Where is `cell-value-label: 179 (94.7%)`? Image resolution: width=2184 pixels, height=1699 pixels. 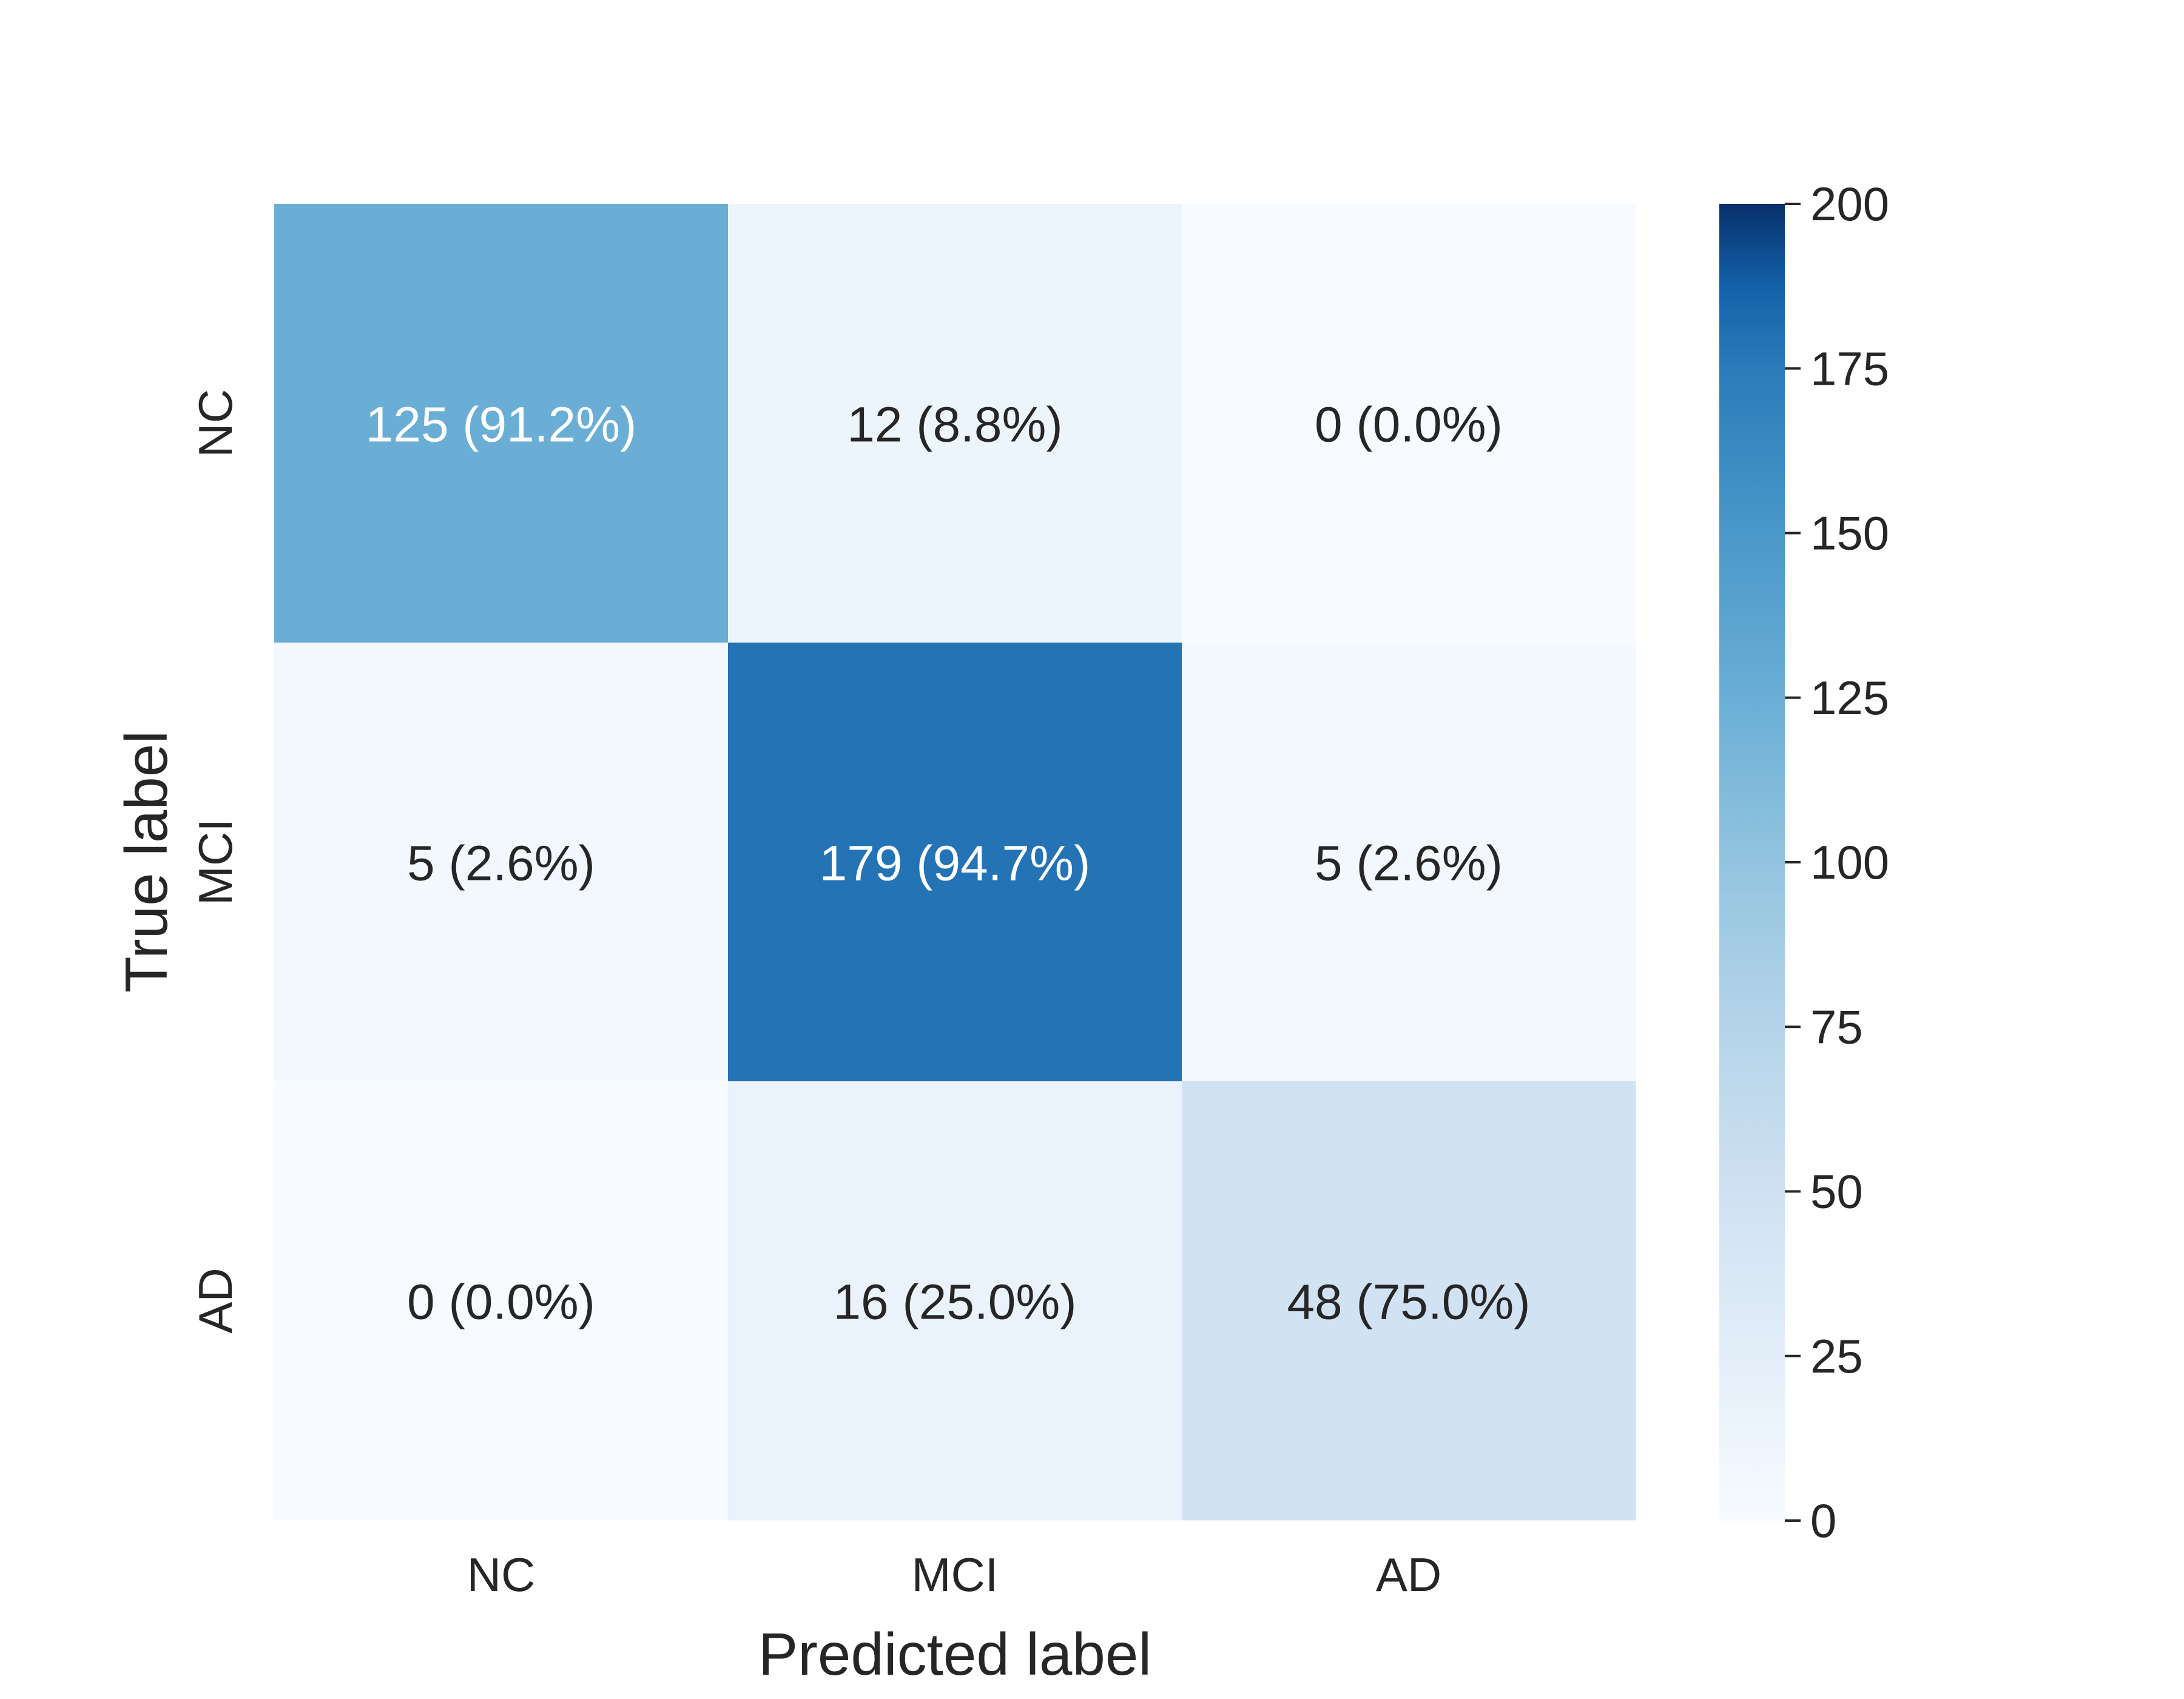 cell-value-label: 179 (94.7%) is located at coordinates (955, 863).